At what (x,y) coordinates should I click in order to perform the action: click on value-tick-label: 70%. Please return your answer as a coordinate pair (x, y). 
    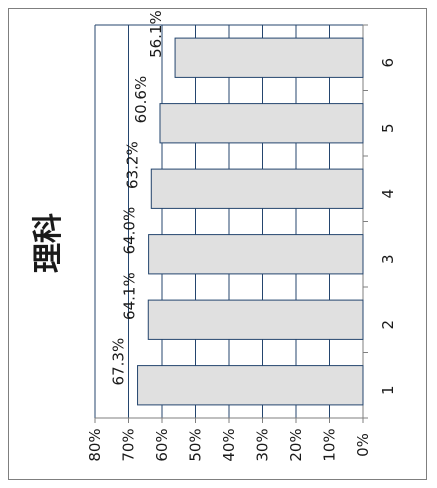
    Looking at the image, I should click on (129, 444).